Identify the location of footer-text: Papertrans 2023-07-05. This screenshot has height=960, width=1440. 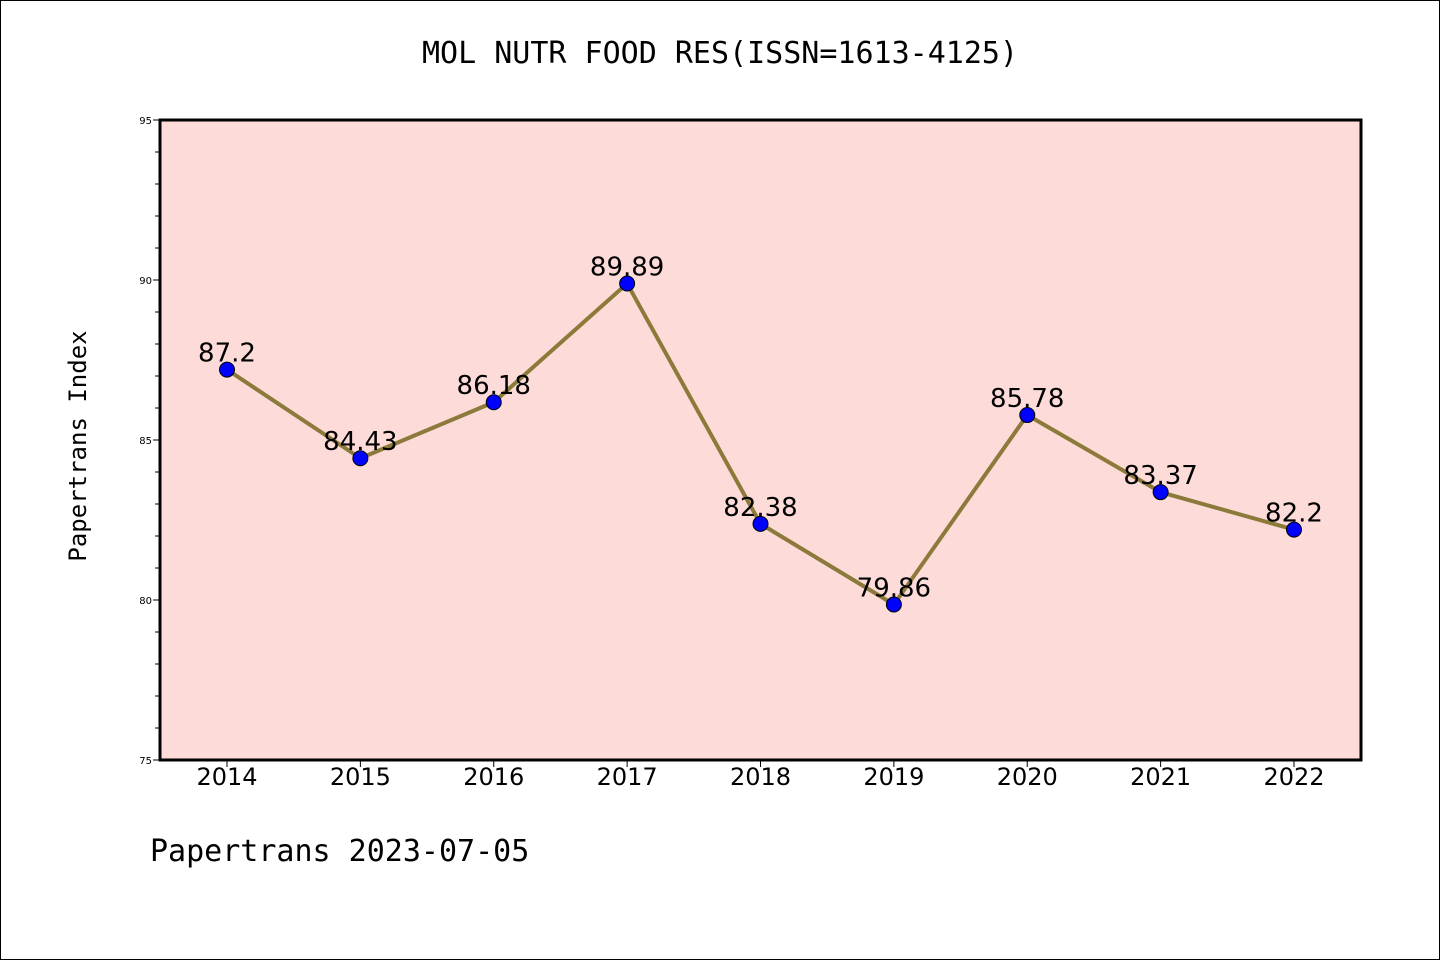
(340, 851).